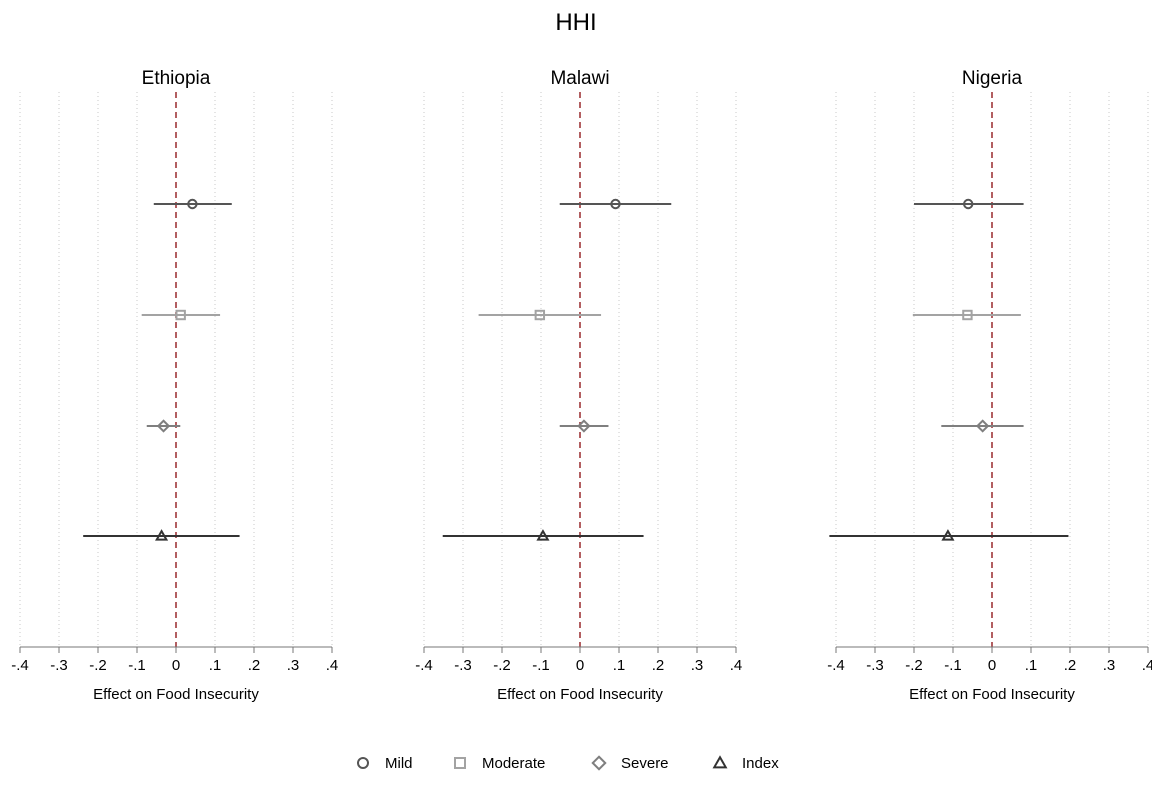  Describe the element at coordinates (460, 763) in the screenshot. I see `square-marker-icon` at that location.